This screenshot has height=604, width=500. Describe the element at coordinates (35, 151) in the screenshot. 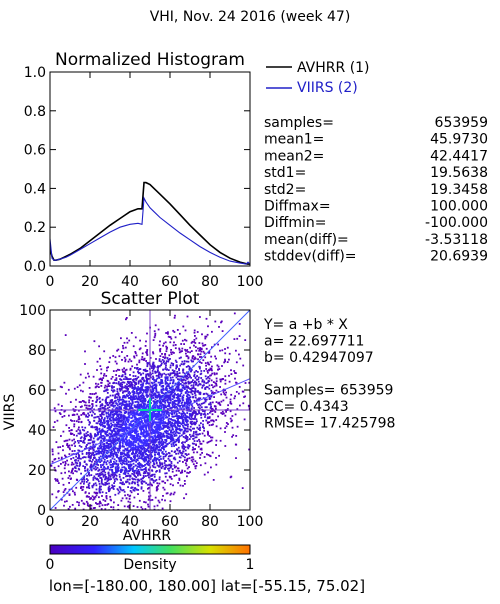

I see `histogram-y-tick-label: 0.6` at that location.